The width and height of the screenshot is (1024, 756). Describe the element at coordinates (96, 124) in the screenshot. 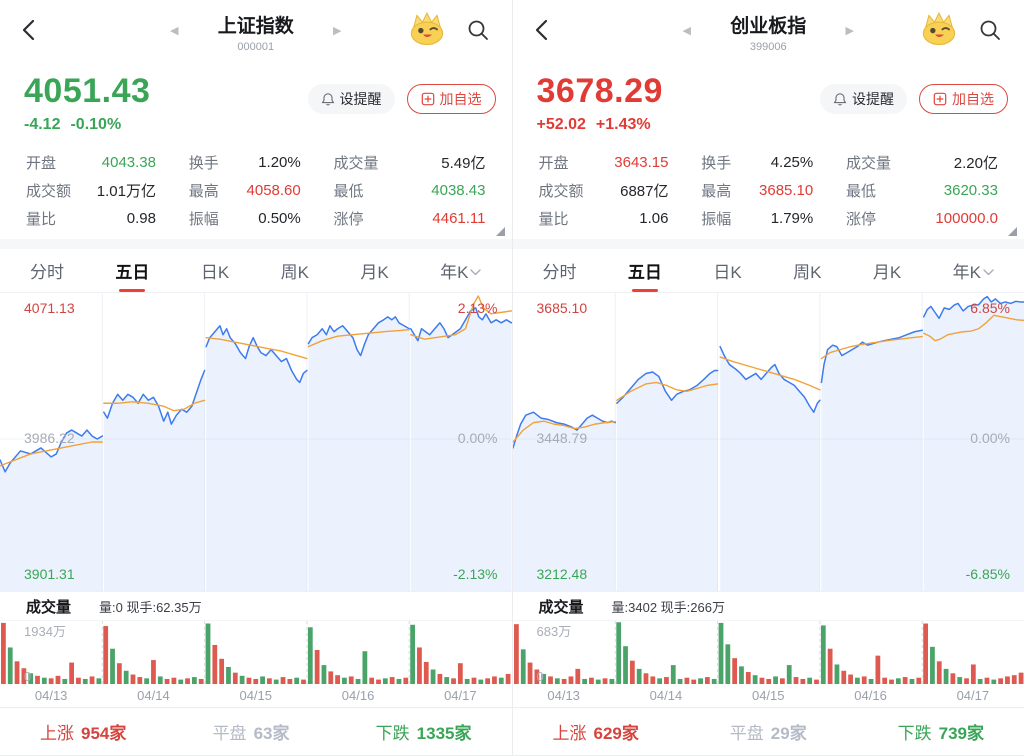

I see `index-change-pct: -0.10%` at that location.